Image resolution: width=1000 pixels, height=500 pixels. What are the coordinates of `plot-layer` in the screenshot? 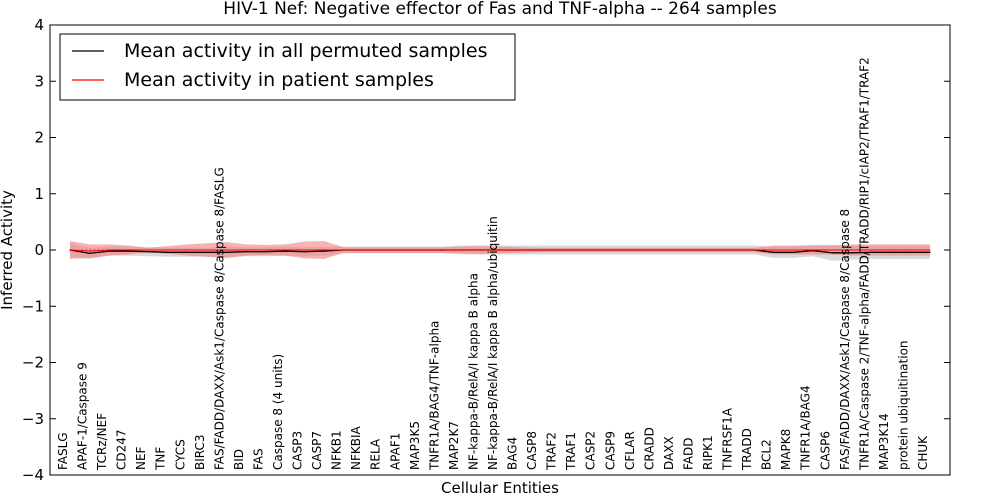 It's located at (500, 251).